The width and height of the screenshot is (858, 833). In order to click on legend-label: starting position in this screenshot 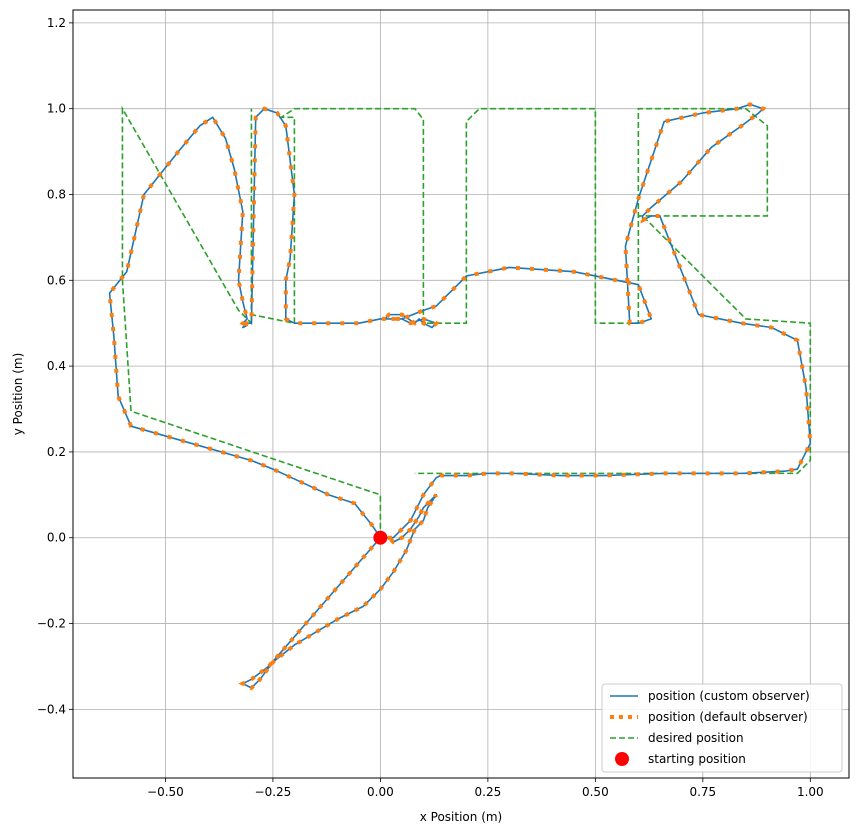, I will do `click(697, 759)`.